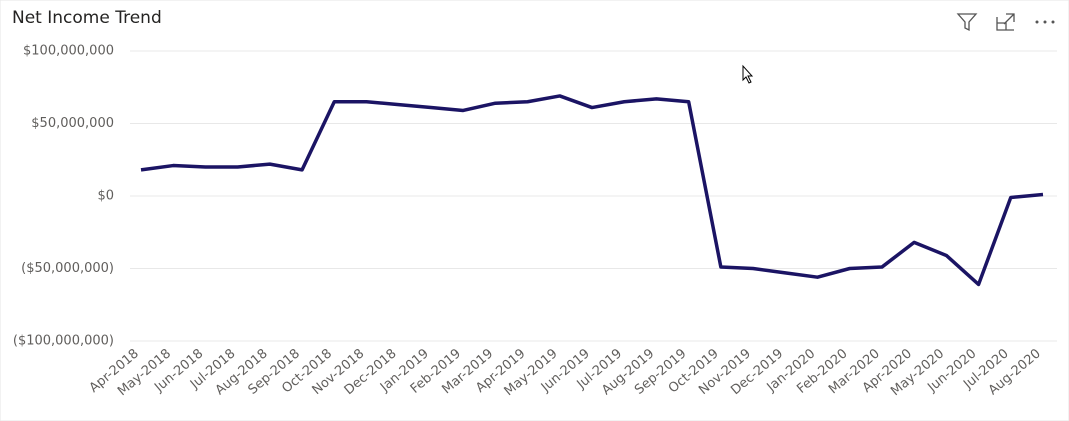  What do you see at coordinates (68, 51) in the screenshot?
I see `y-tick-label: $100,000,000` at bounding box center [68, 51].